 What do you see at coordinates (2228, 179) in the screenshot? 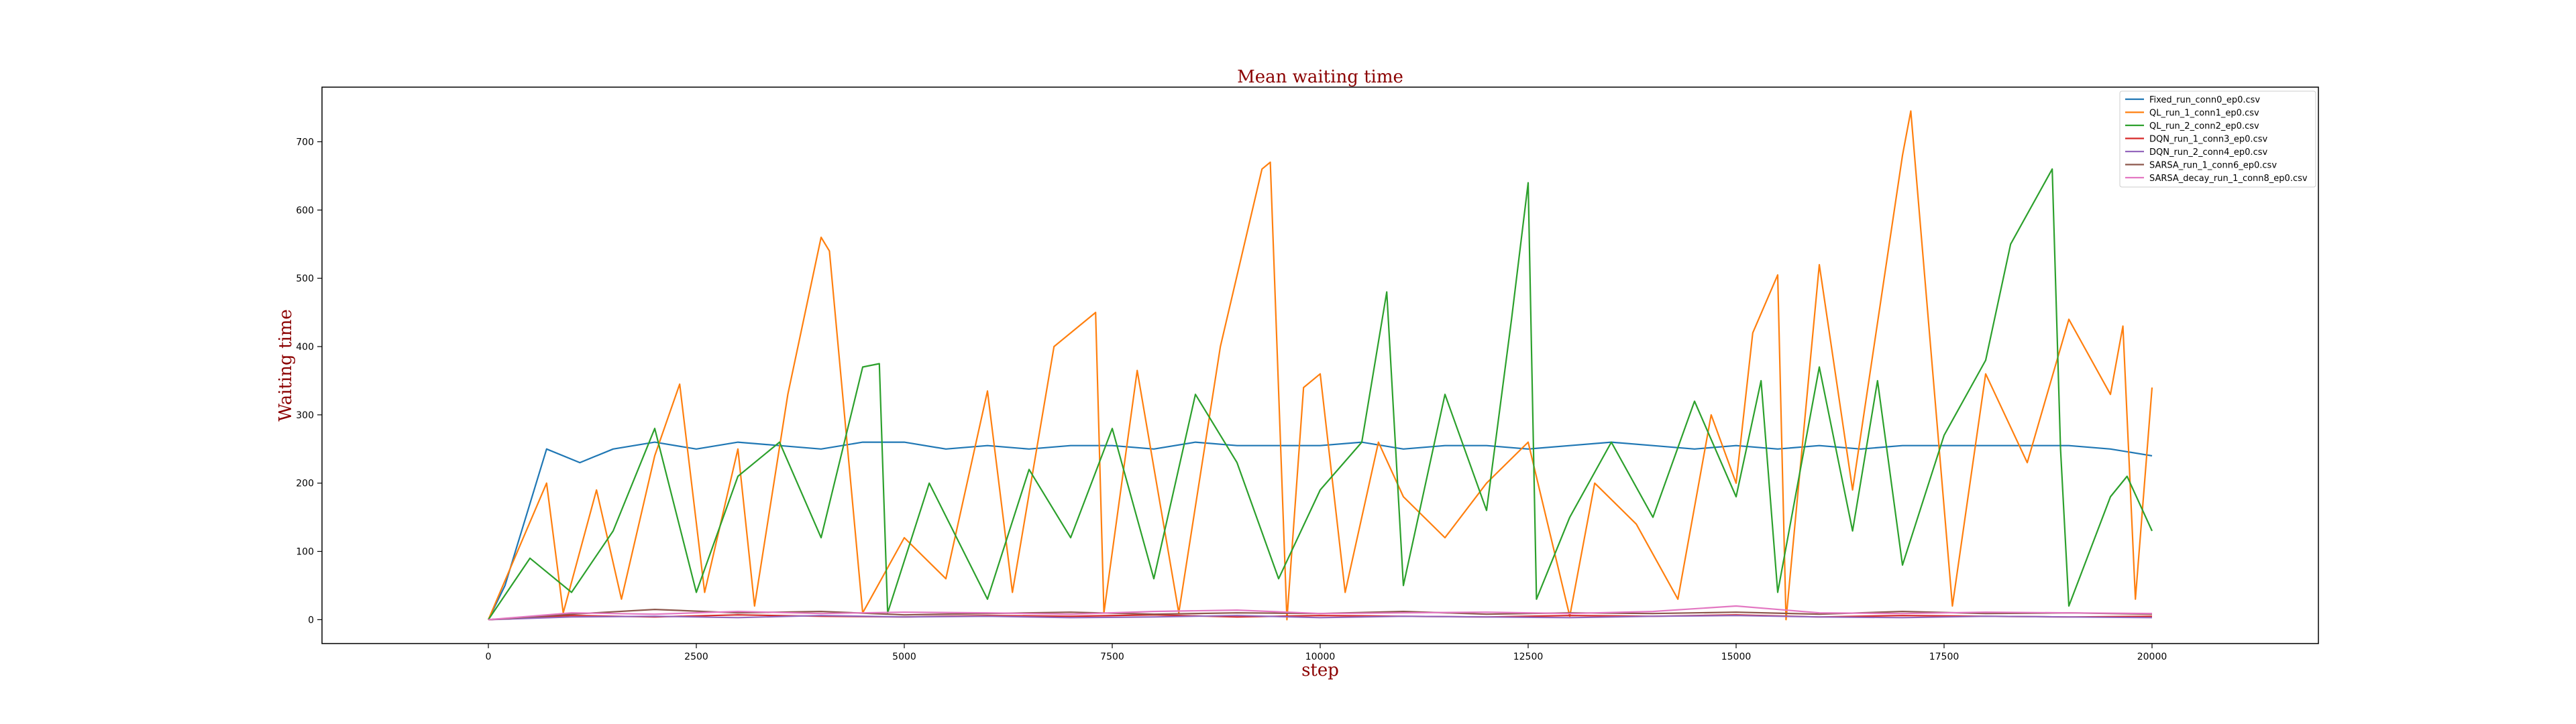
I see `legend-label: SARSA_decay_run_1_conn8_ep0.csv` at bounding box center [2228, 179].